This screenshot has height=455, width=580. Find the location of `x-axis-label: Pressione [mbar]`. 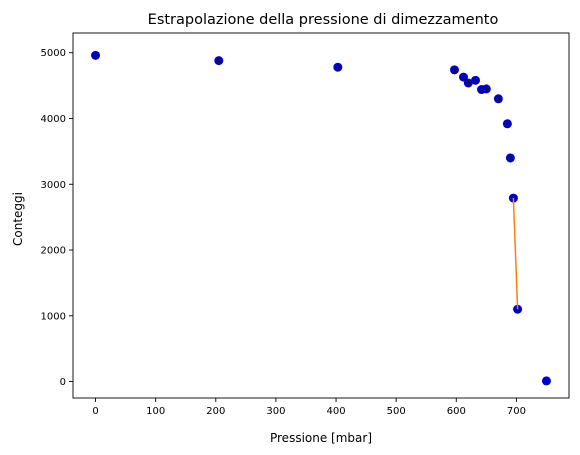

x-axis-label: Pressione [mbar] is located at coordinates (321, 438).